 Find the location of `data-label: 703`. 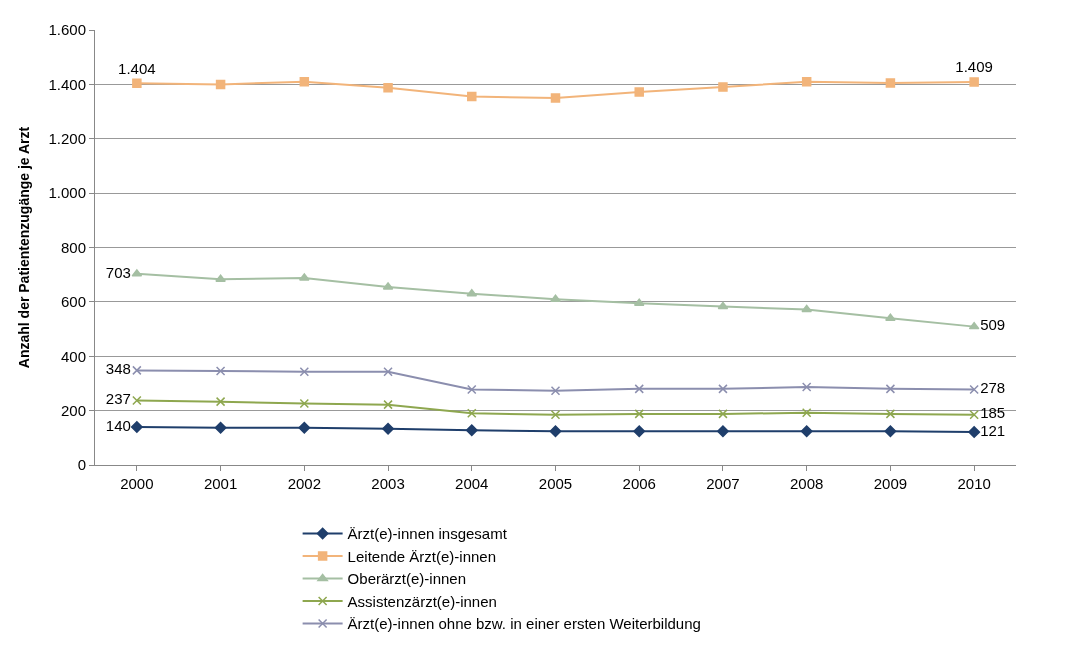

data-label: 703 is located at coordinates (118, 272).